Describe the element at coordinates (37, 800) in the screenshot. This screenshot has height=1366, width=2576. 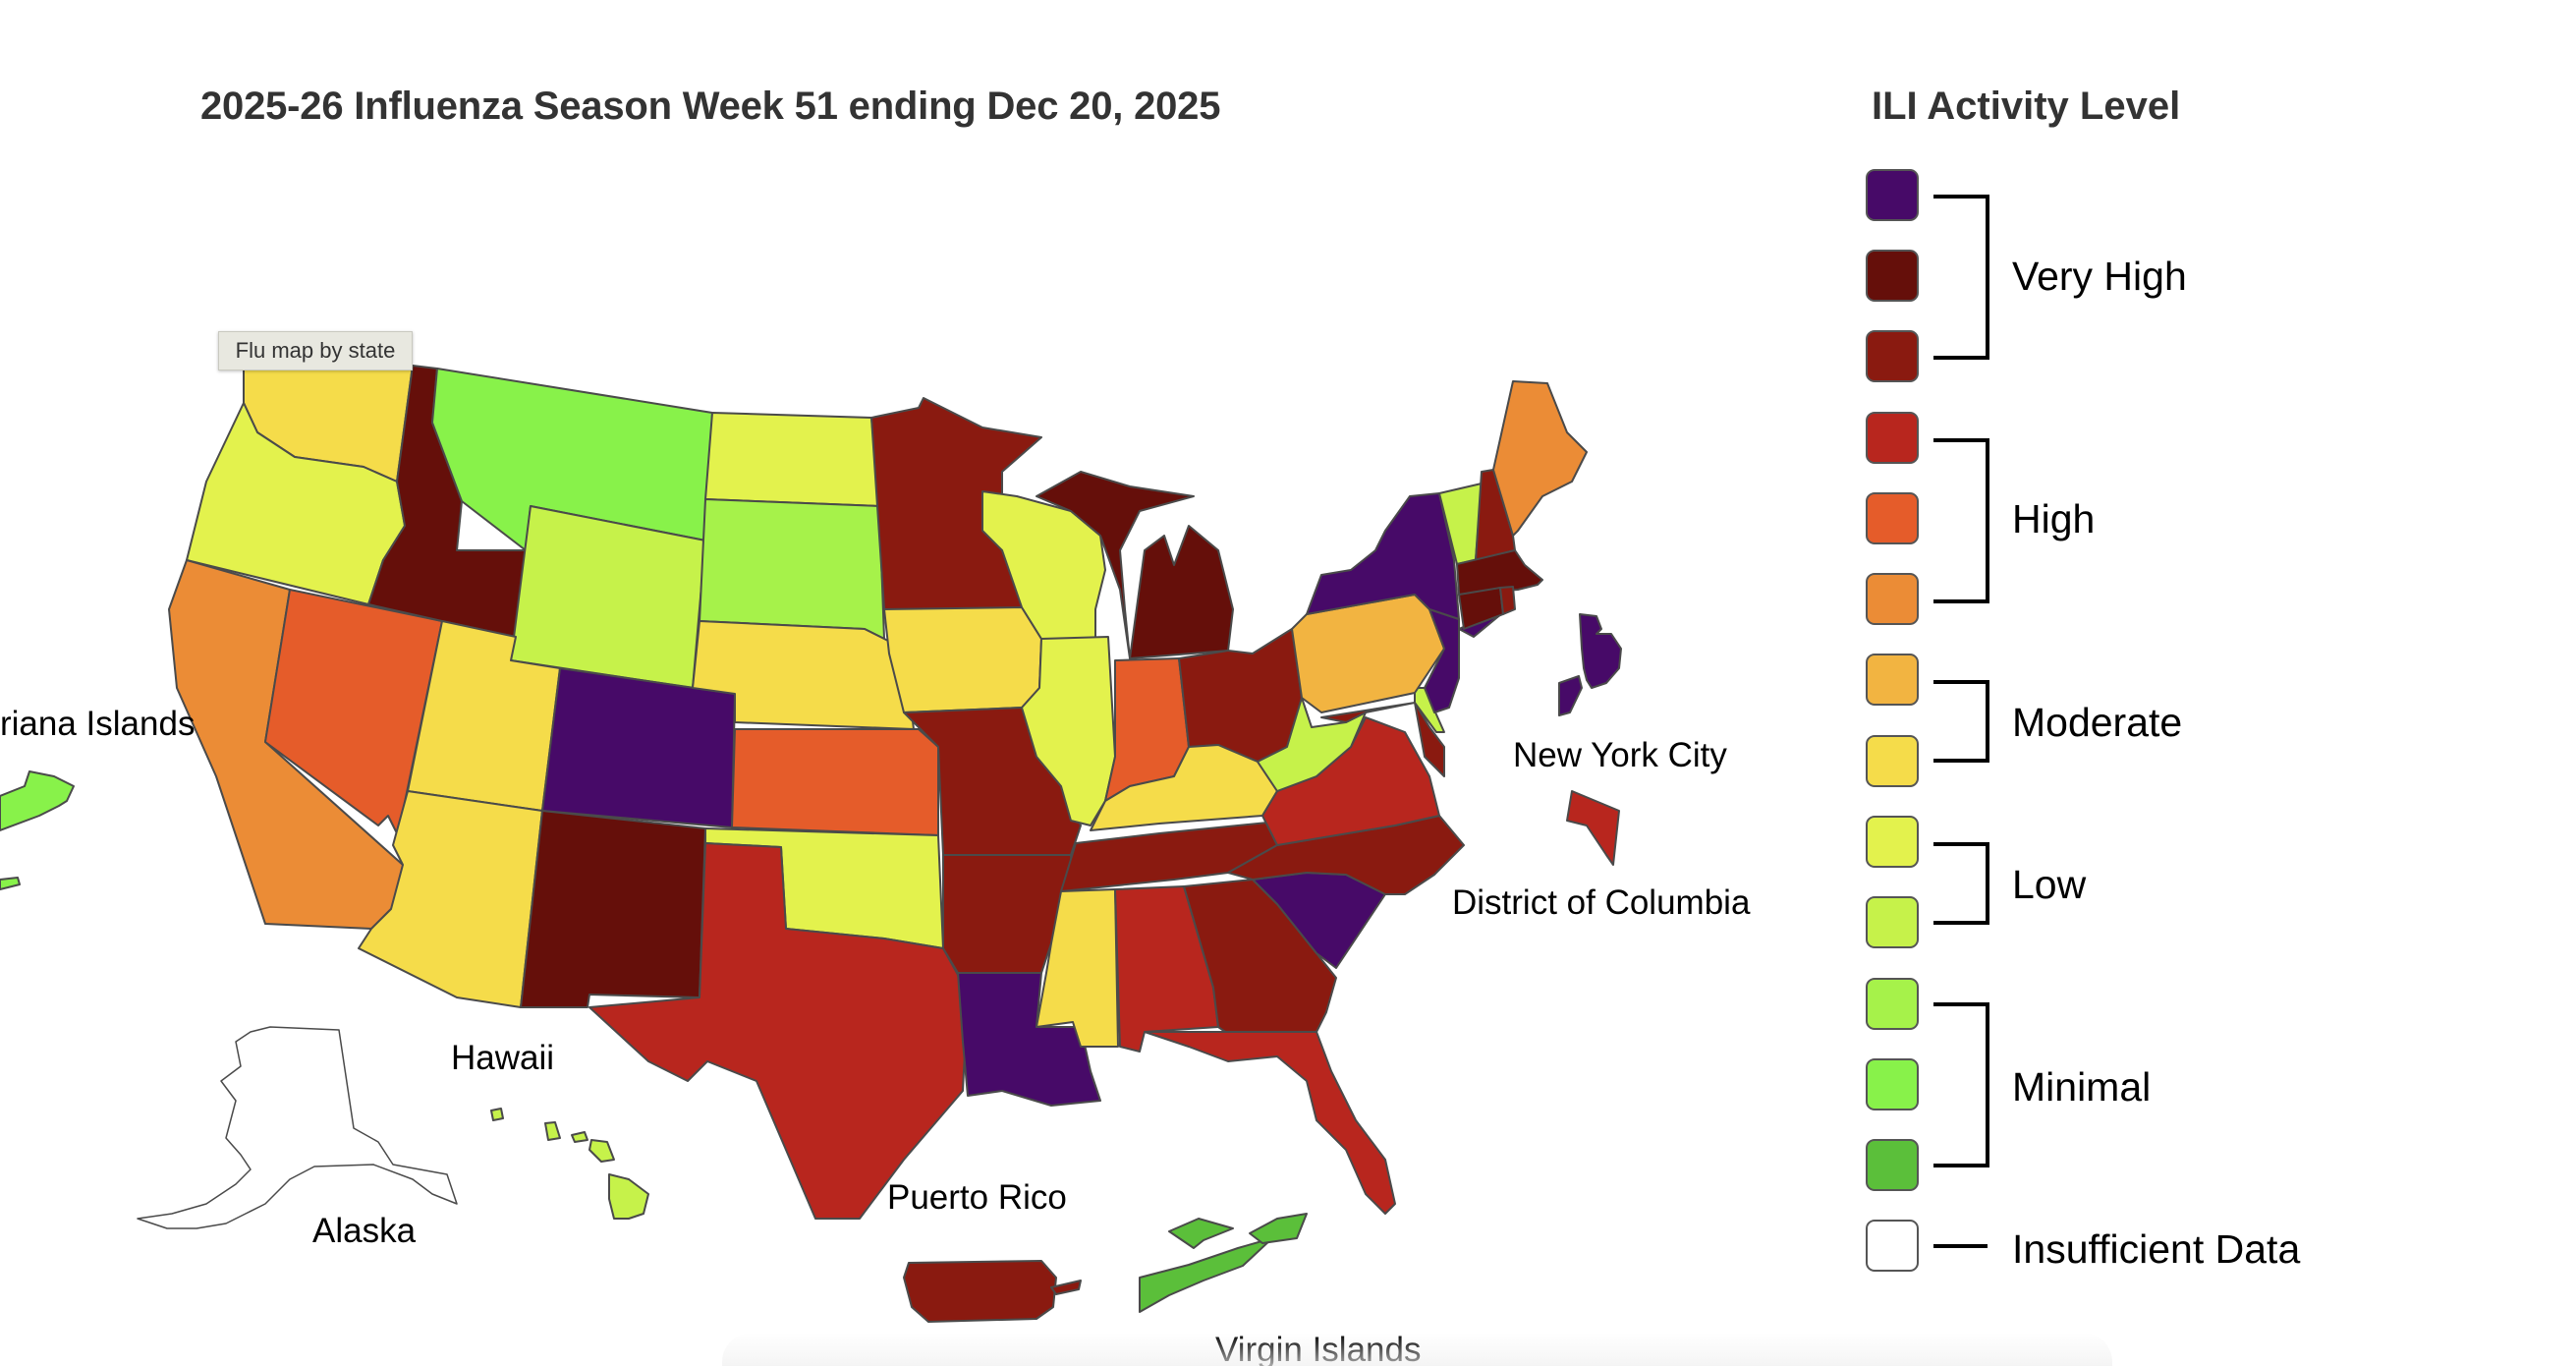
I see `territory-northern-mariana-islands` at that location.